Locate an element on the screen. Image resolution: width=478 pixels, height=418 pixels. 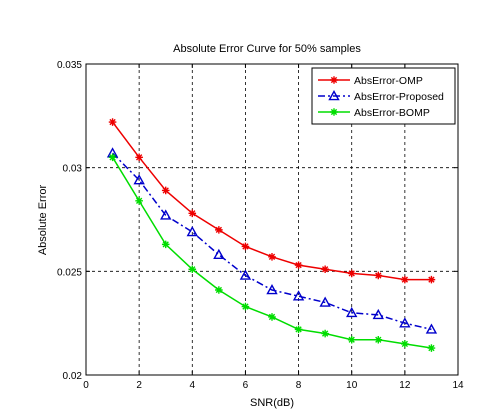
x-tick-label: 12 is located at coordinates (405, 385).